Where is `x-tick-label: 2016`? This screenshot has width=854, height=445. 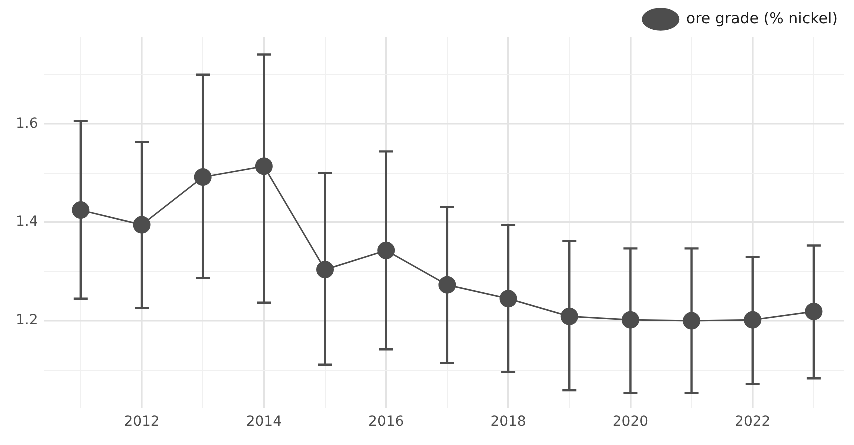
x-tick-label: 2016 is located at coordinates (386, 422).